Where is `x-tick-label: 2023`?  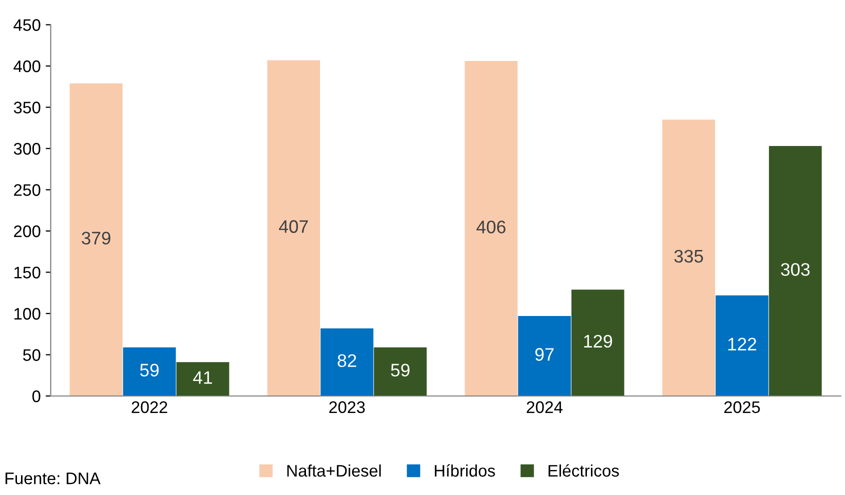
x-tick-label: 2023 is located at coordinates (347, 407).